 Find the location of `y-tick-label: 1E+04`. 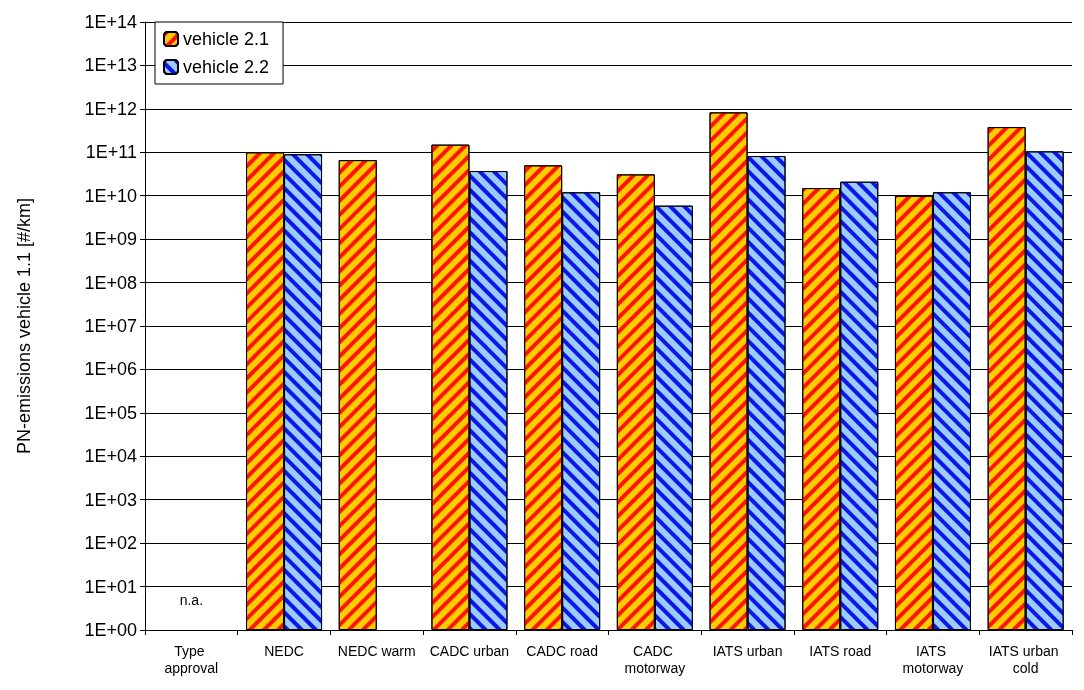

y-tick-label: 1E+04 is located at coordinates (110, 456).